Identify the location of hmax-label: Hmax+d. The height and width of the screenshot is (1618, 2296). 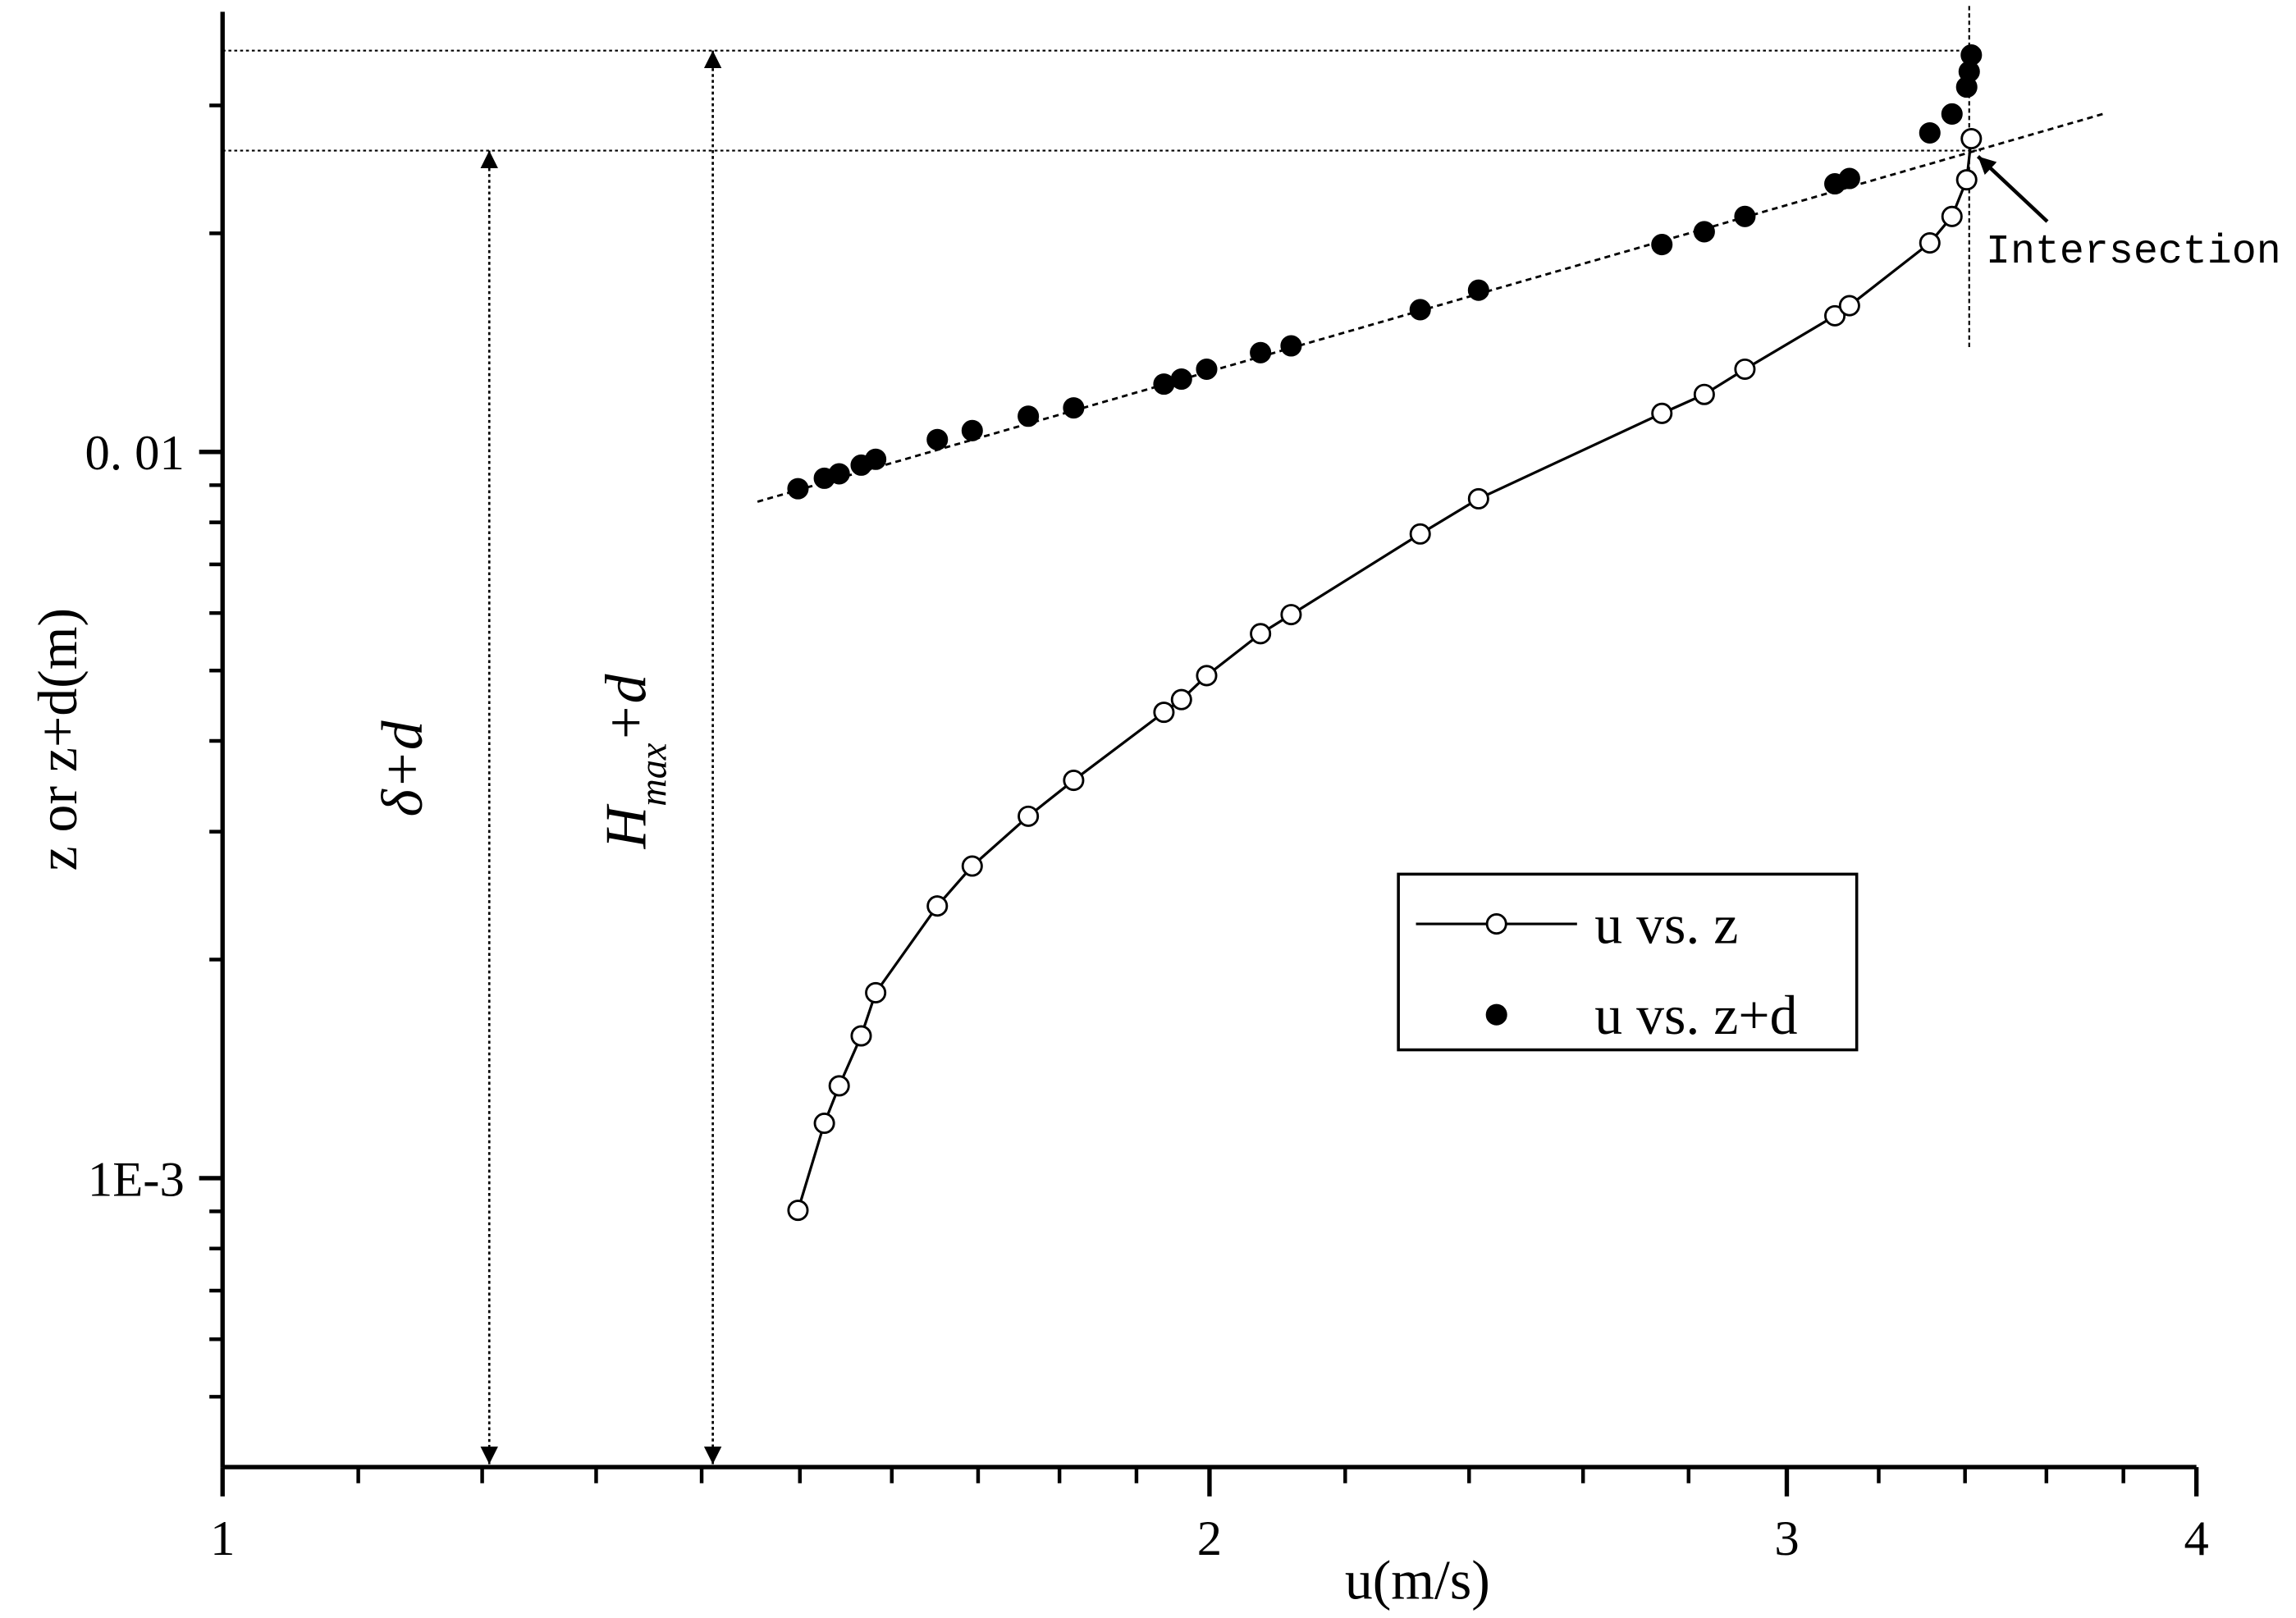
(634, 761).